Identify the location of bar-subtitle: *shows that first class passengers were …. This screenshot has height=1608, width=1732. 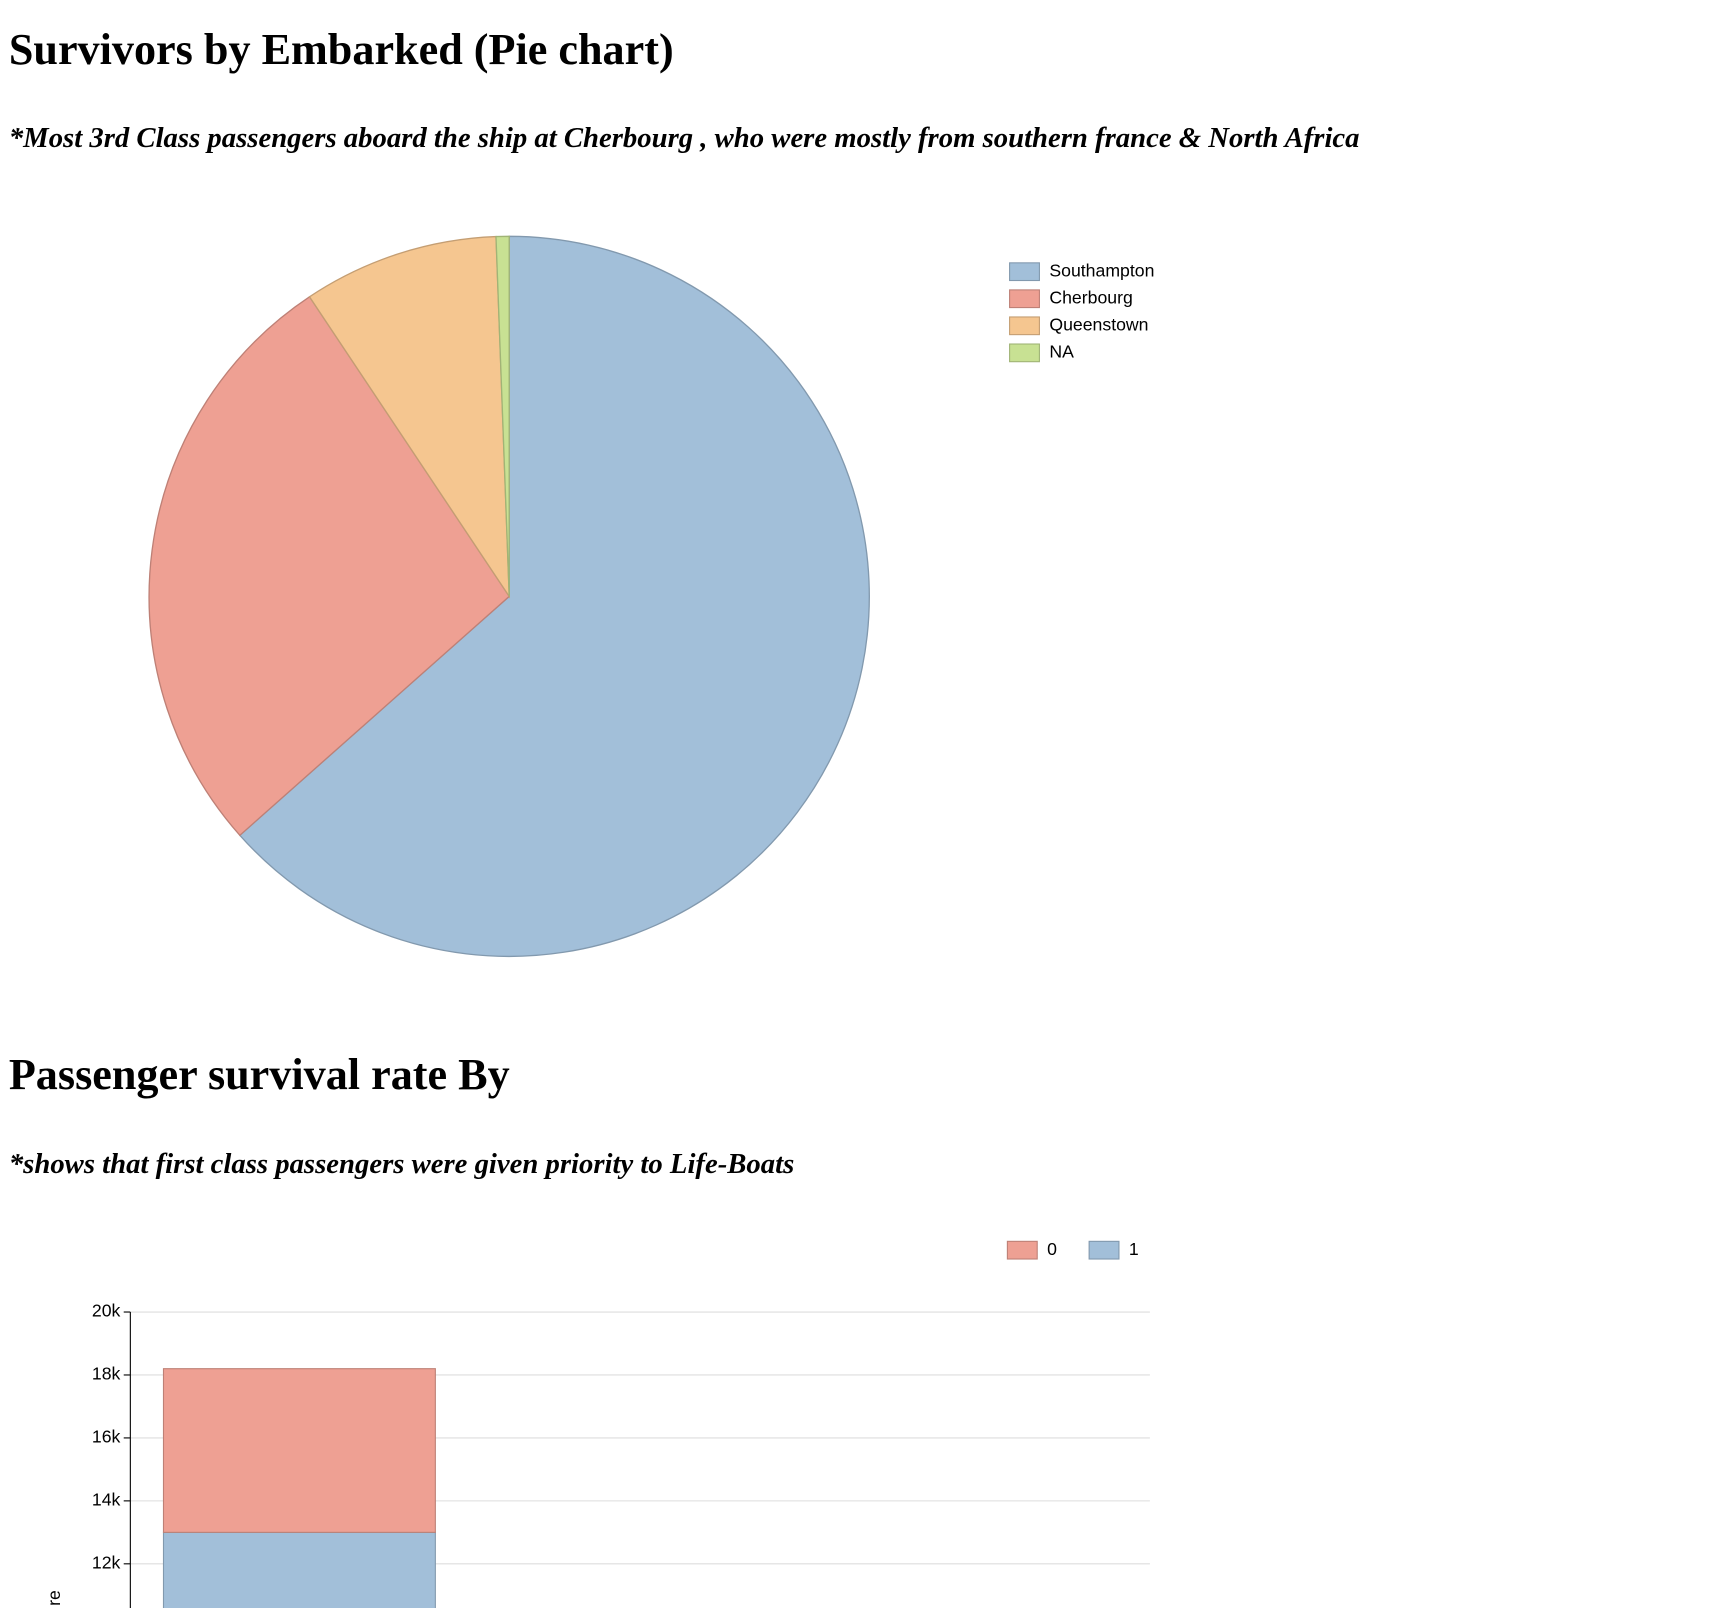
(401, 1164).